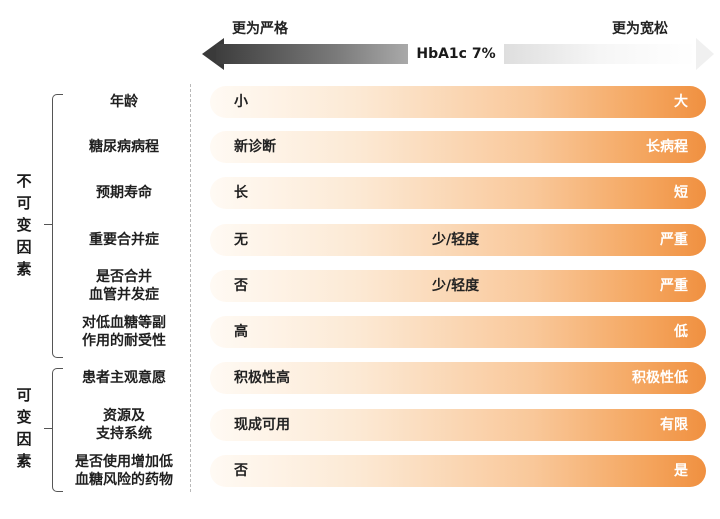 Image resolution: width=720 pixels, height=519 pixels. Describe the element at coordinates (458, 147) in the screenshot. I see `gradient-bar: 新诊断 长病程` at that location.